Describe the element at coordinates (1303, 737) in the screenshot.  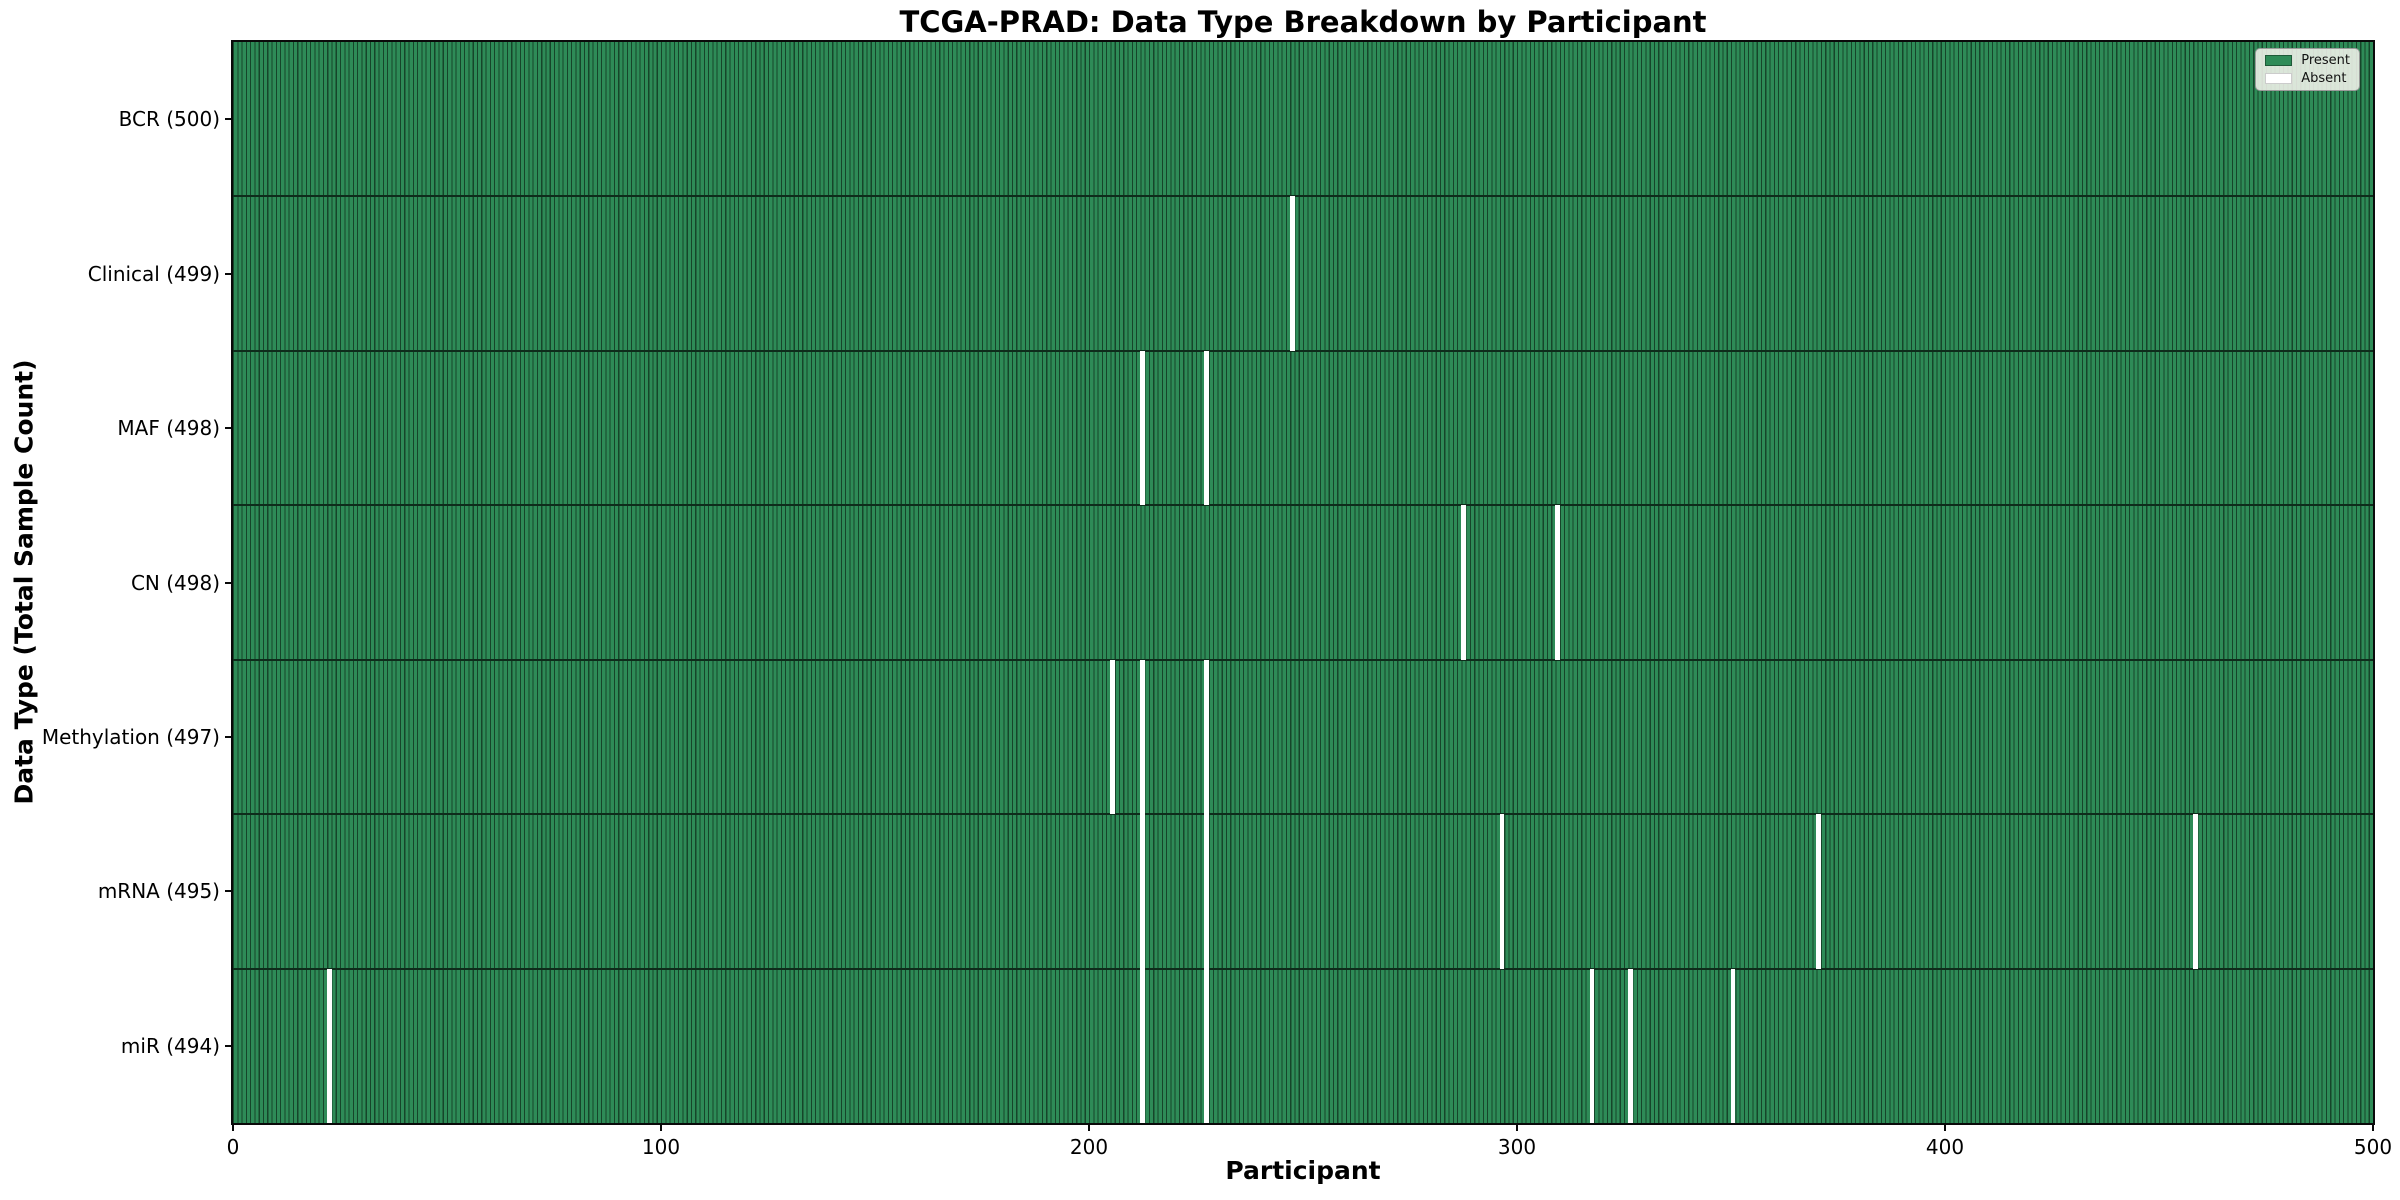
I see `heatmap-row-Methylation` at that location.